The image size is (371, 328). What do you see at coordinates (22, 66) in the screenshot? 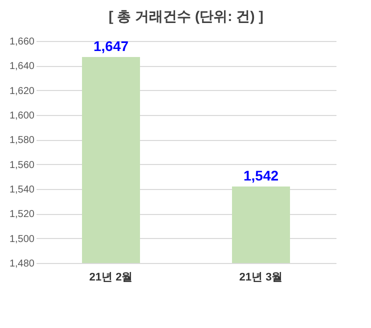
I see `y-tick-label: 1,640` at bounding box center [22, 66].